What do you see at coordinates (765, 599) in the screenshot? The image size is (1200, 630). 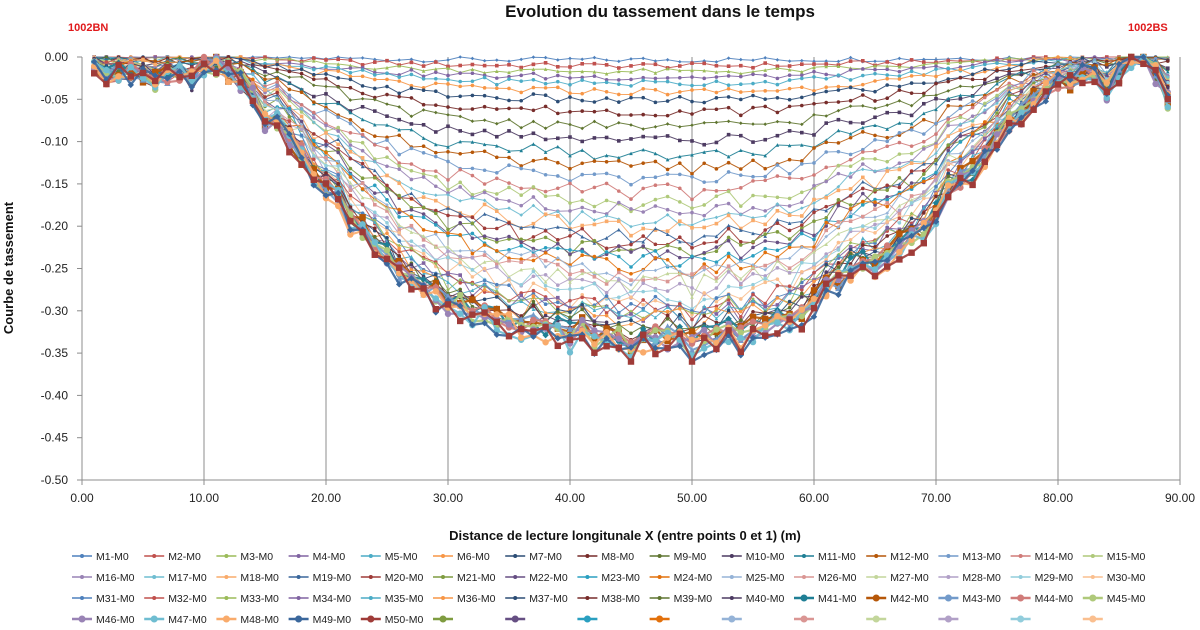 I see `legend-label: M40-M0` at bounding box center [765, 599].